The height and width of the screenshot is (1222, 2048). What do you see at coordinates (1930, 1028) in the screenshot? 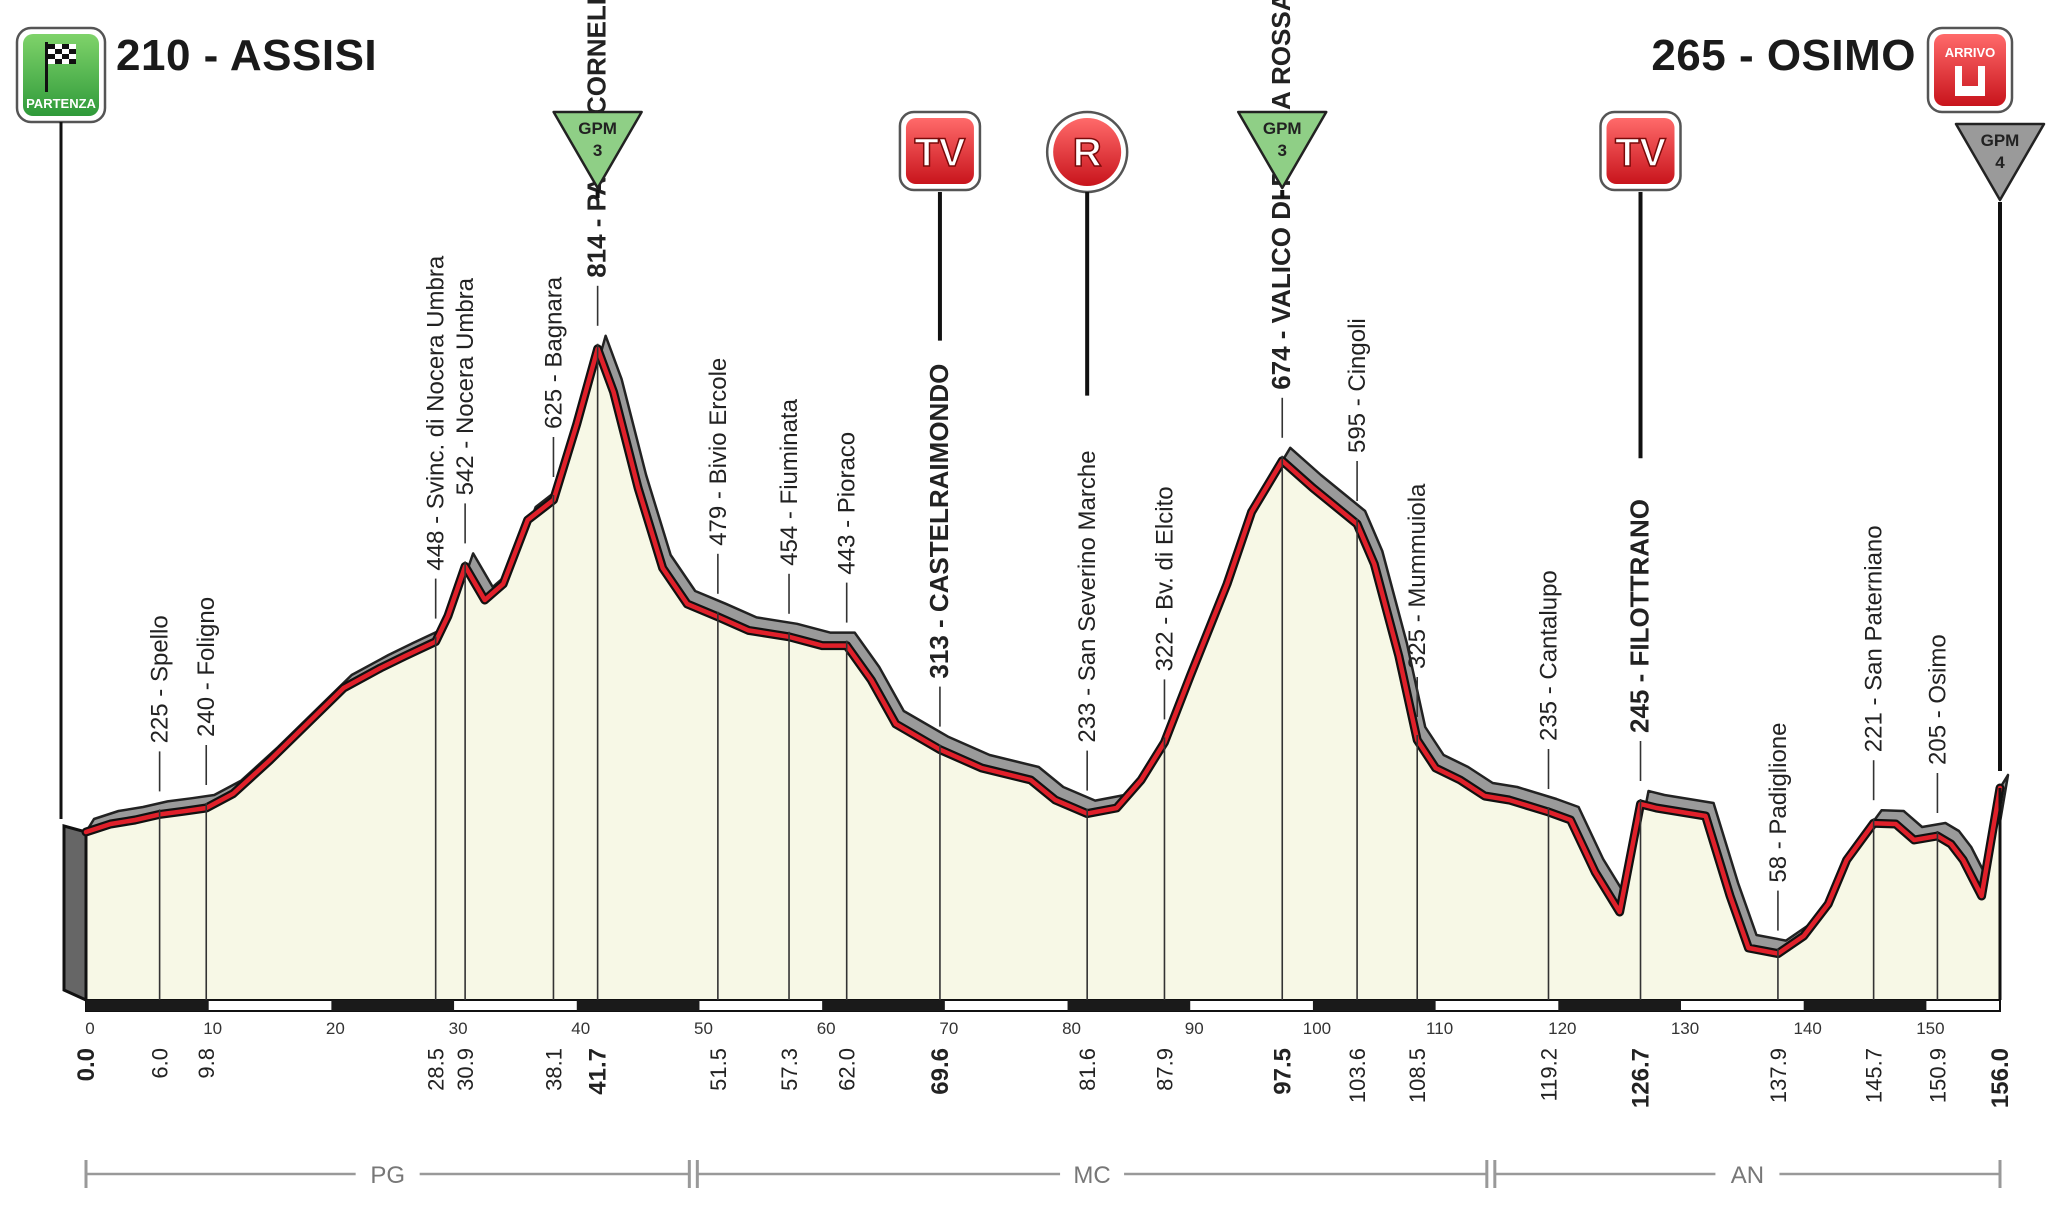
I see `km-tick-label: 150` at bounding box center [1930, 1028].